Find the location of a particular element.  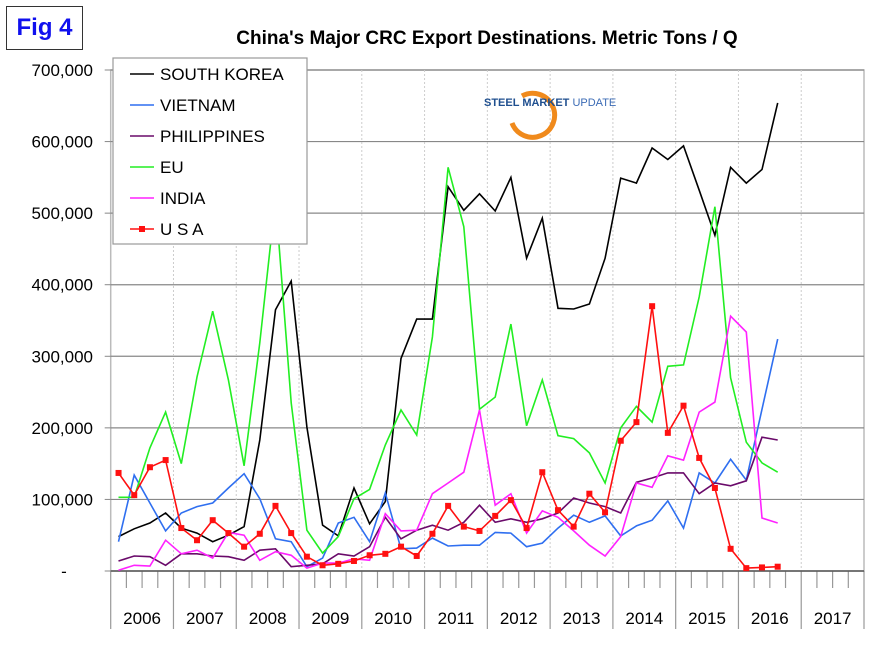

legend-item: VIETNAM is located at coordinates (183, 105).